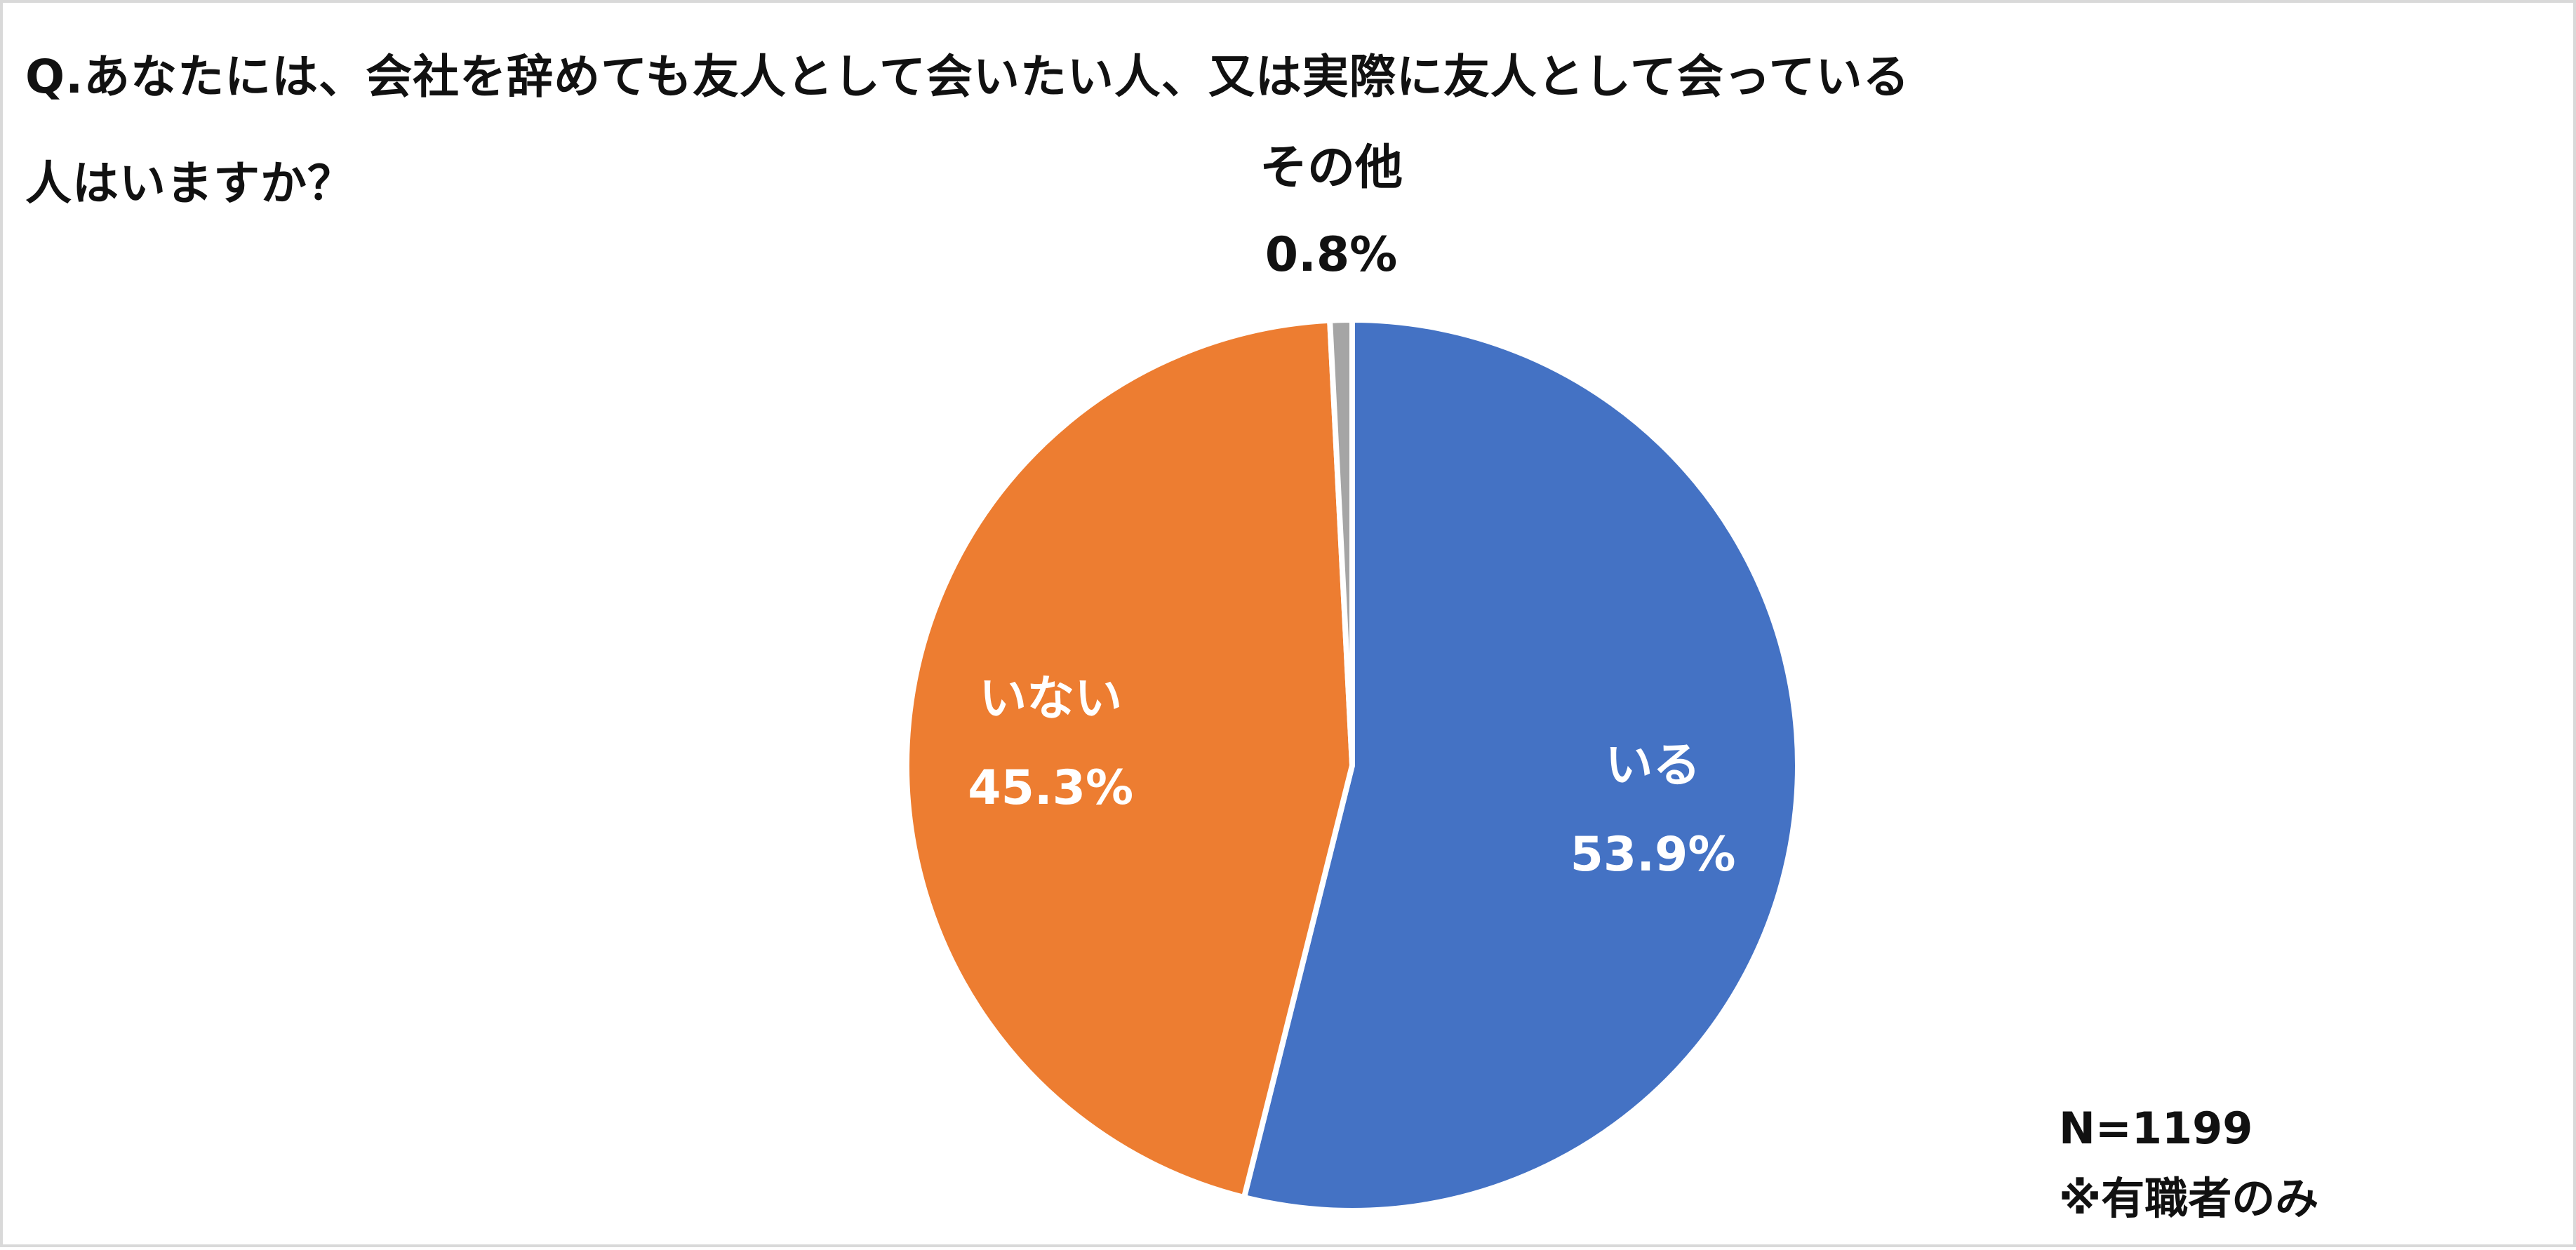  I want to click on slice-value-label-1: 53.9%, so click(1653, 854).